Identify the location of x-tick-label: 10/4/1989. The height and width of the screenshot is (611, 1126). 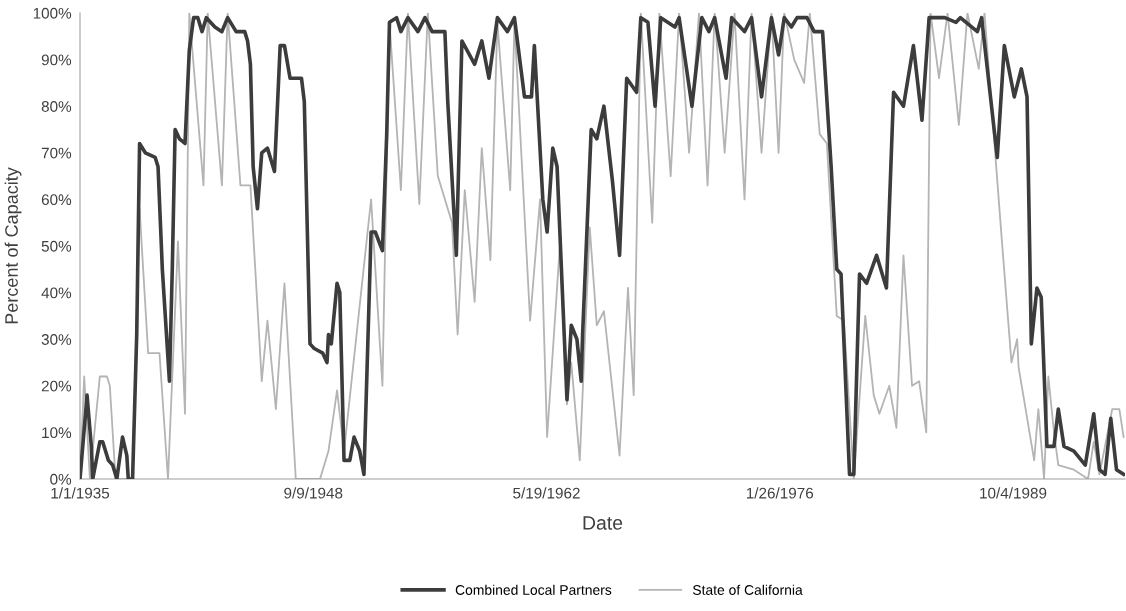
(1013, 493).